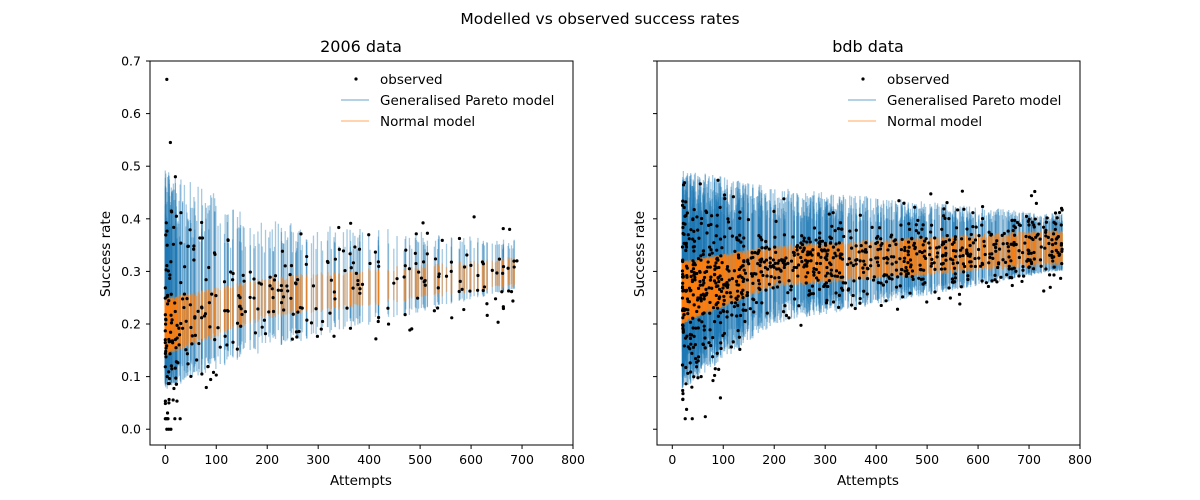 The image size is (1200, 500). What do you see at coordinates (876, 459) in the screenshot?
I see `x-tick-label: 400` at bounding box center [876, 459].